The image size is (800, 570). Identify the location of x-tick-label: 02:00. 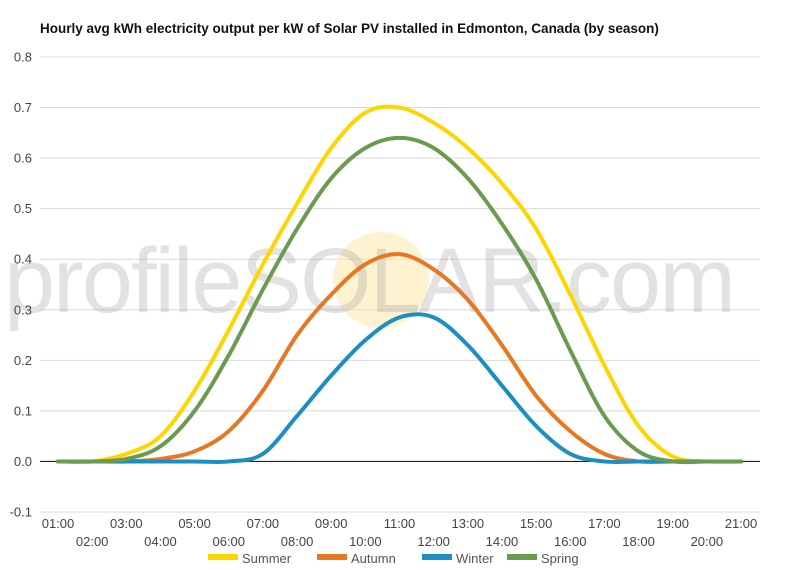
(92, 541).